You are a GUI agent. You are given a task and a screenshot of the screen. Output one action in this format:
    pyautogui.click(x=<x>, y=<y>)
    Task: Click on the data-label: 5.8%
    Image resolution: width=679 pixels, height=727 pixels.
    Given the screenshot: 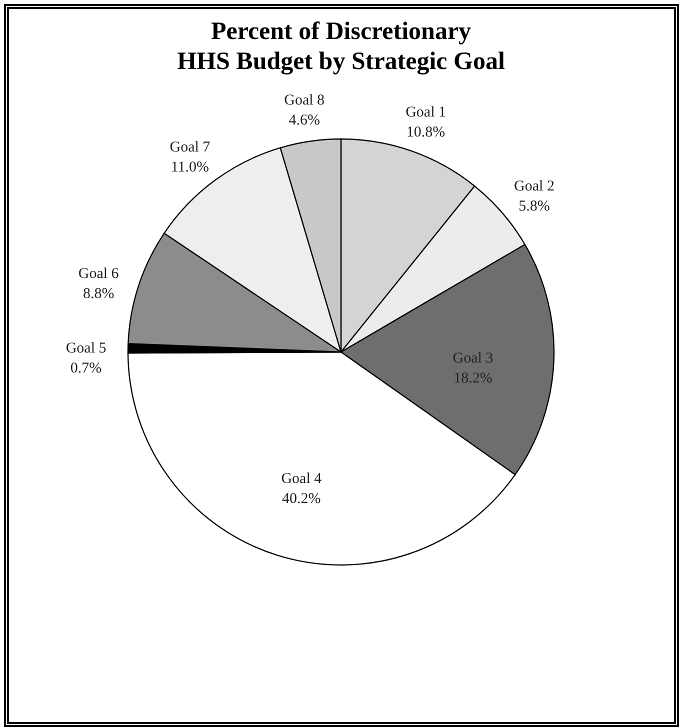 What is the action you would take?
    pyautogui.click(x=534, y=206)
    